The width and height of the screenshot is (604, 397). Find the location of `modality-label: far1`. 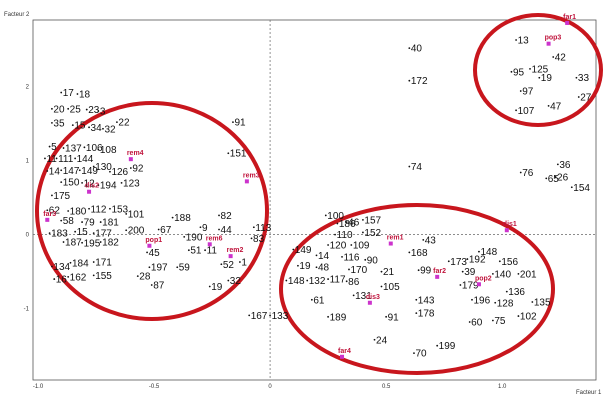

modality-label: far1 is located at coordinates (569, 17).